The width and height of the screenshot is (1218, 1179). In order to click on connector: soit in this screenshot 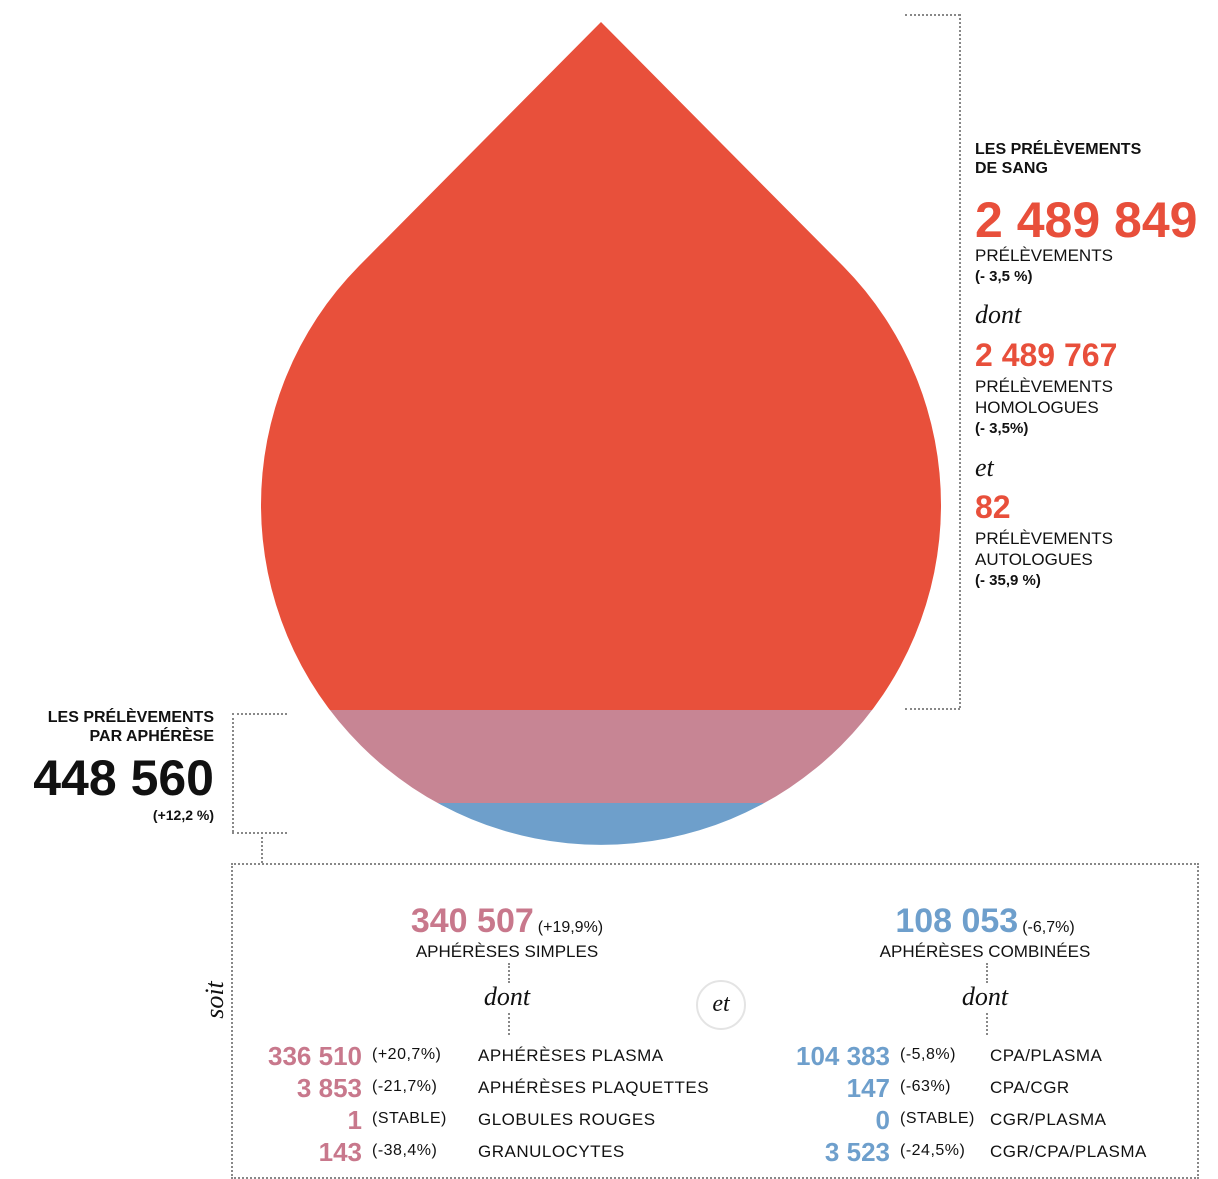, I will do `click(214, 1000)`.